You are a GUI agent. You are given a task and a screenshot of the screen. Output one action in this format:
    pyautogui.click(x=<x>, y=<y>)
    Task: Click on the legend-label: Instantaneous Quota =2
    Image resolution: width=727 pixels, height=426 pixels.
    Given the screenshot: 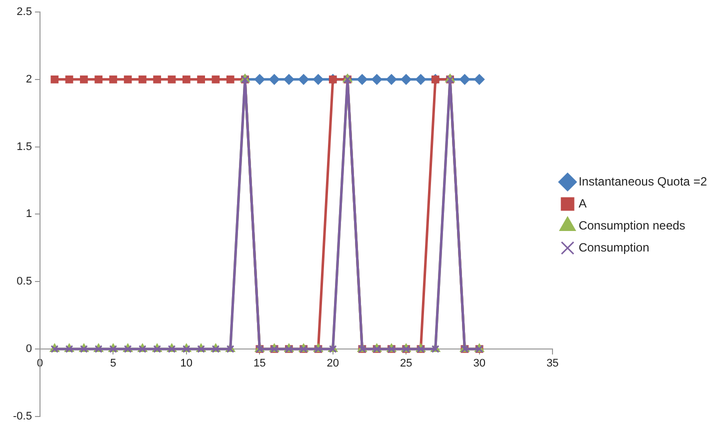 What is the action you would take?
    pyautogui.click(x=643, y=181)
    